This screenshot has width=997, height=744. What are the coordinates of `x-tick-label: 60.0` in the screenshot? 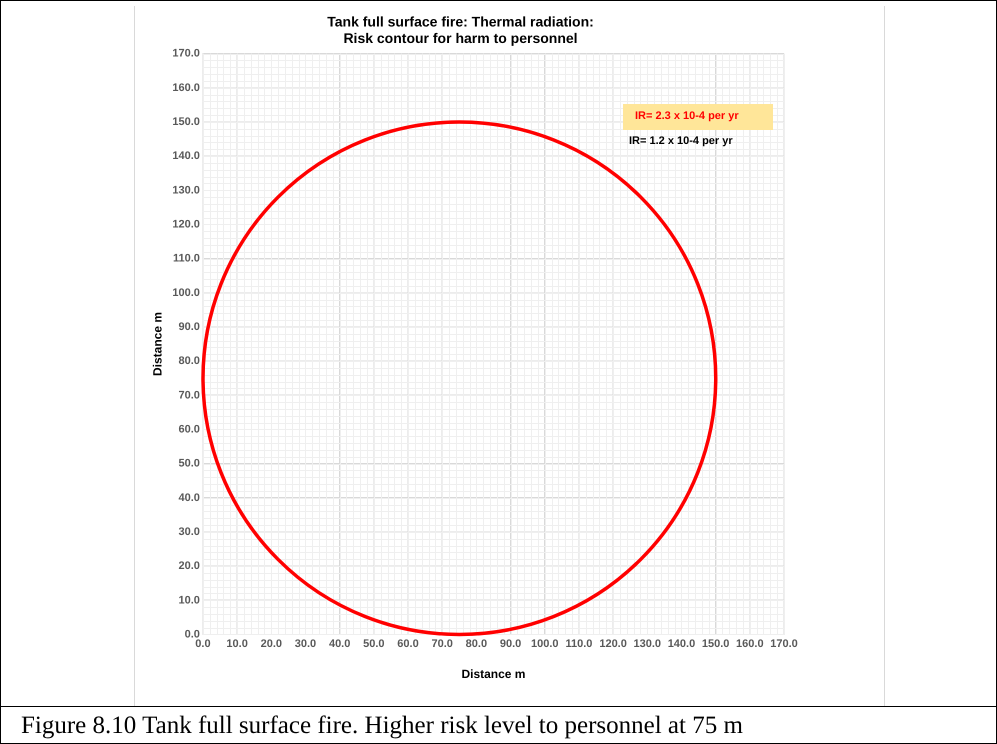 It's located at (408, 644).